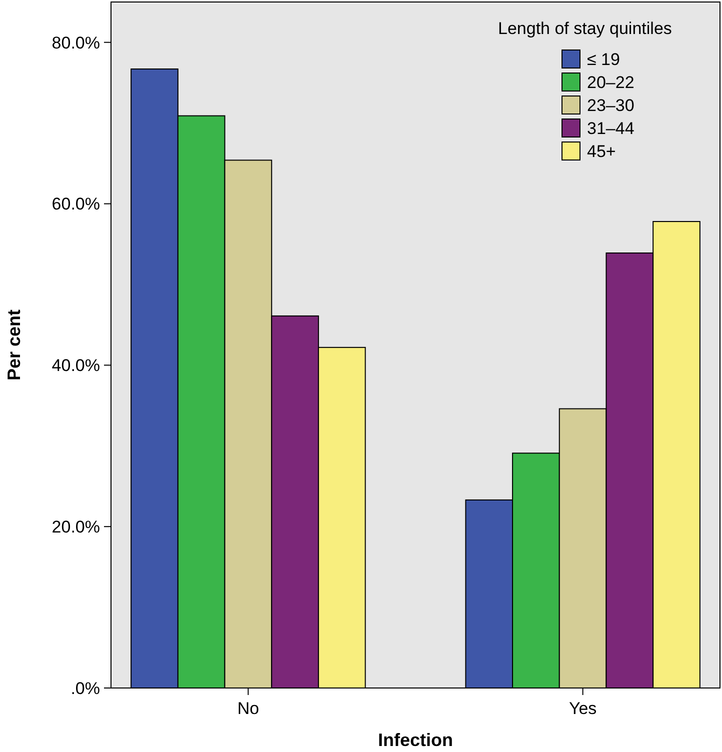 This screenshot has width=722, height=752. What do you see at coordinates (76, 42) in the screenshot?
I see `y-tick-label: 80.0%` at bounding box center [76, 42].